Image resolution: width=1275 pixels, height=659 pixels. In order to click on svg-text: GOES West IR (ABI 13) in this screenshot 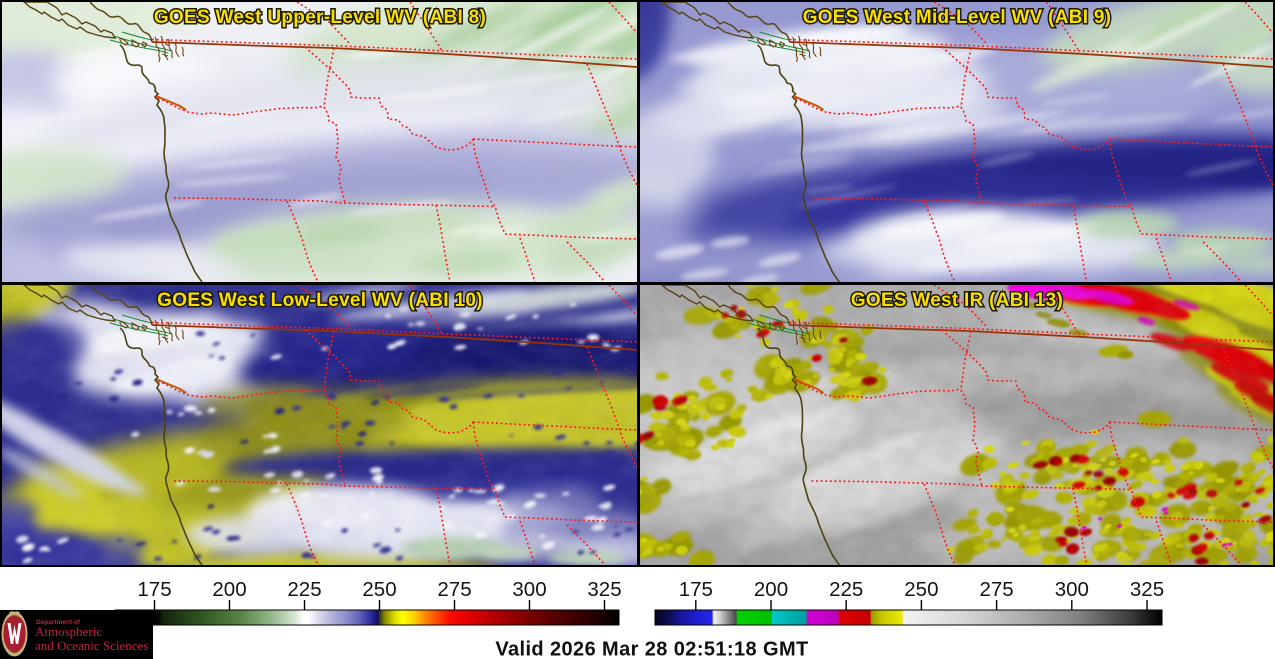, I will do `click(957, 300)`.